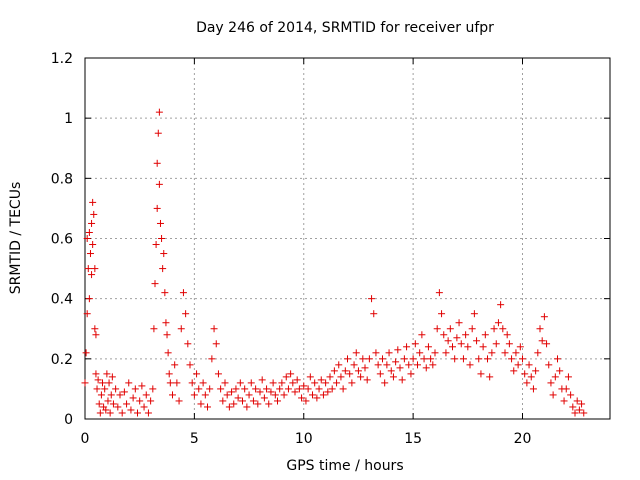 The height and width of the screenshot is (480, 640). Describe the element at coordinates (344, 466) in the screenshot. I see `x-axis-title: GPS time / hours` at that location.